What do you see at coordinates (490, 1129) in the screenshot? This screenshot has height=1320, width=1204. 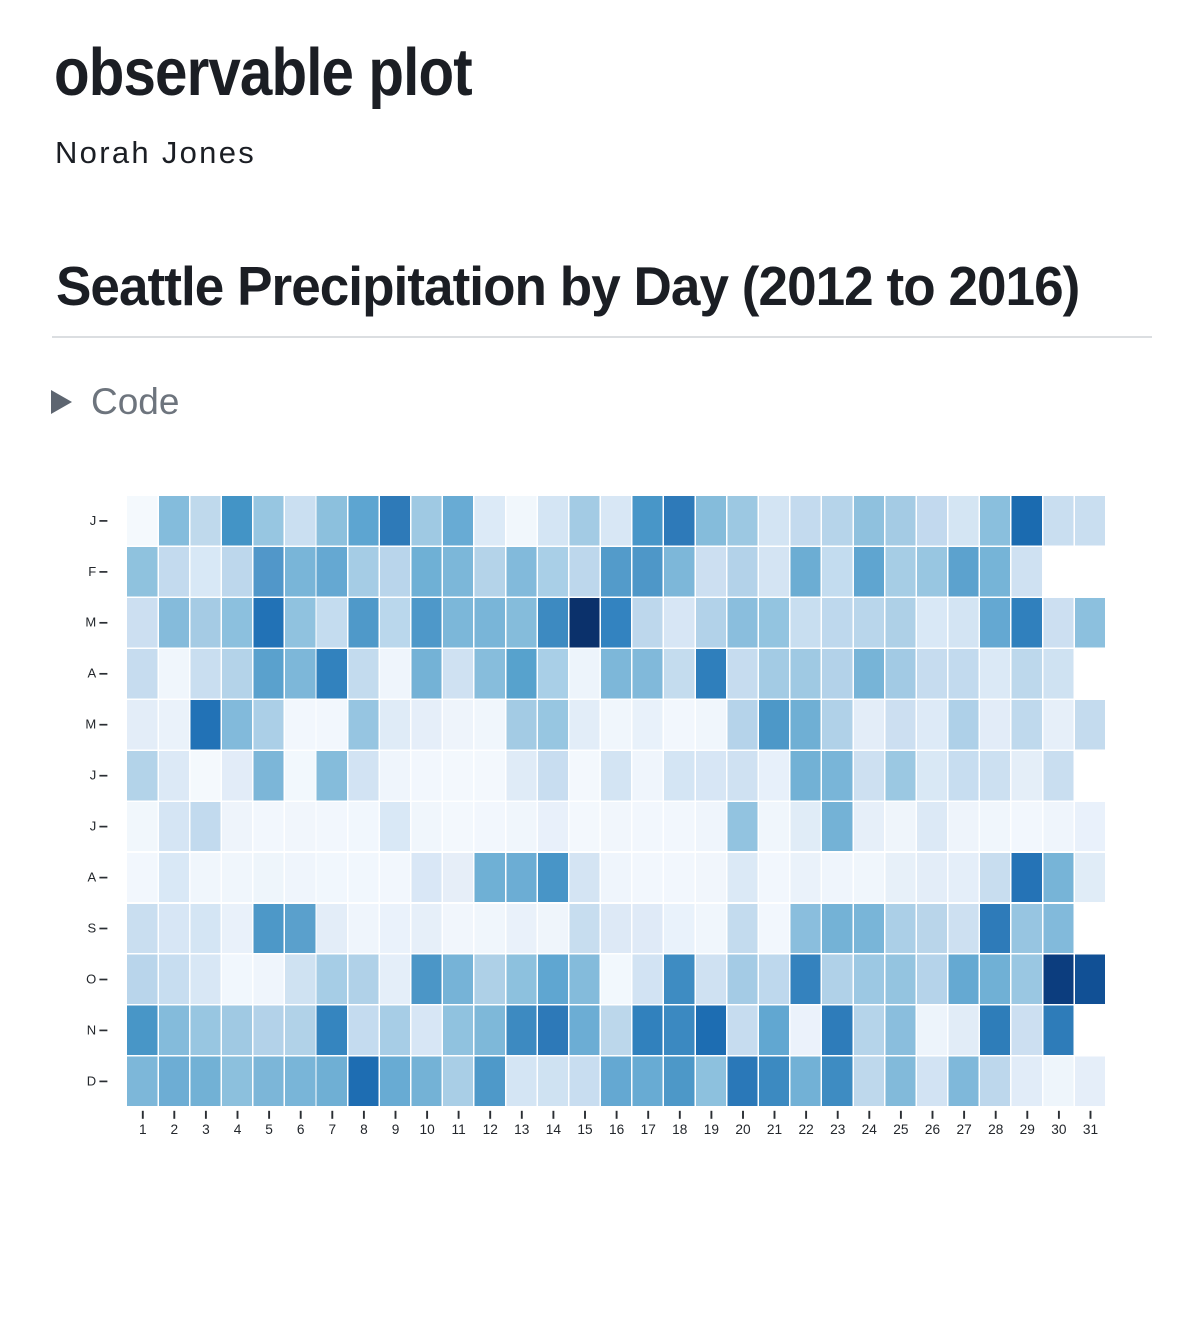 I see `svg-text: 12` at bounding box center [490, 1129].